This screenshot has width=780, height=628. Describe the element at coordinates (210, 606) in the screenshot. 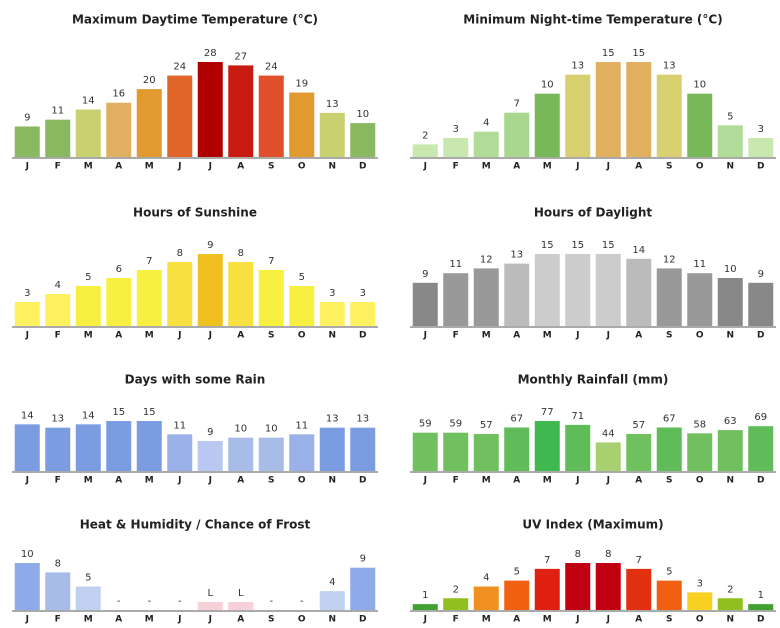

I see `bar-stub` at that location.